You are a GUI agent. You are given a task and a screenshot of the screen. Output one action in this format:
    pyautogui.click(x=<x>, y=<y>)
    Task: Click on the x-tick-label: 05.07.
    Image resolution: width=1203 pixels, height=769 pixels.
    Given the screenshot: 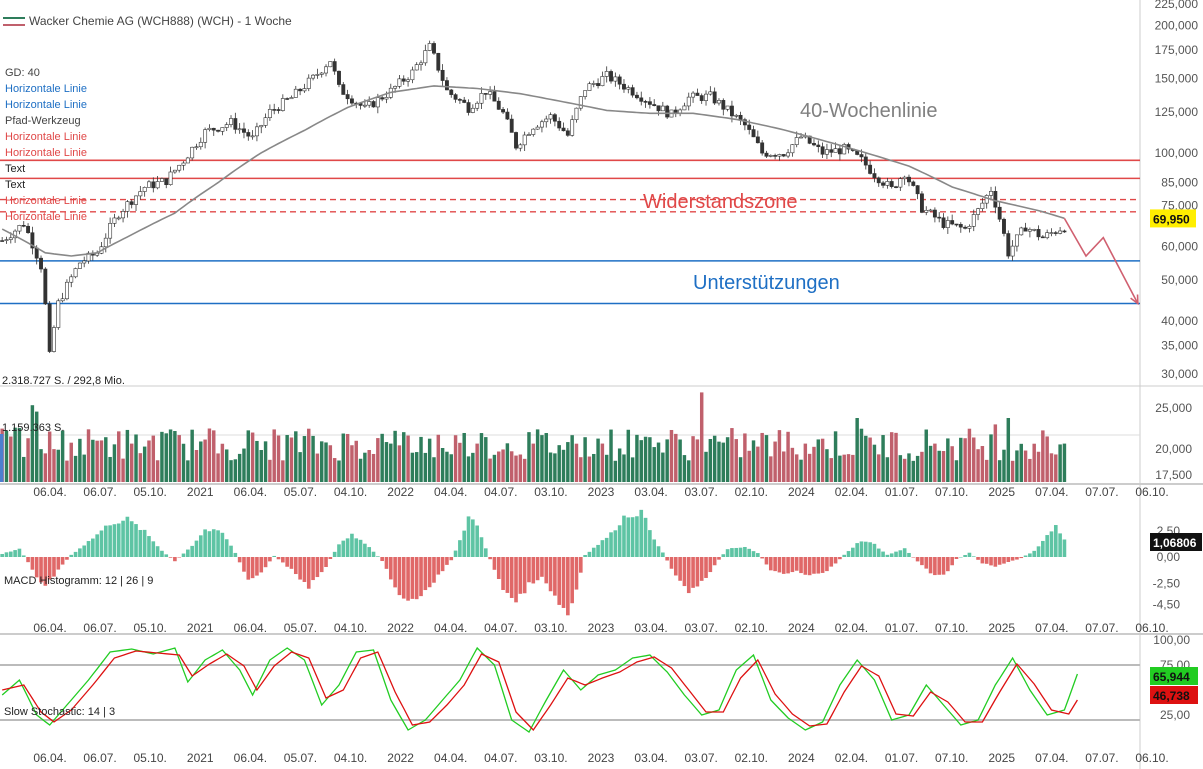 What is the action you would take?
    pyautogui.click(x=300, y=492)
    